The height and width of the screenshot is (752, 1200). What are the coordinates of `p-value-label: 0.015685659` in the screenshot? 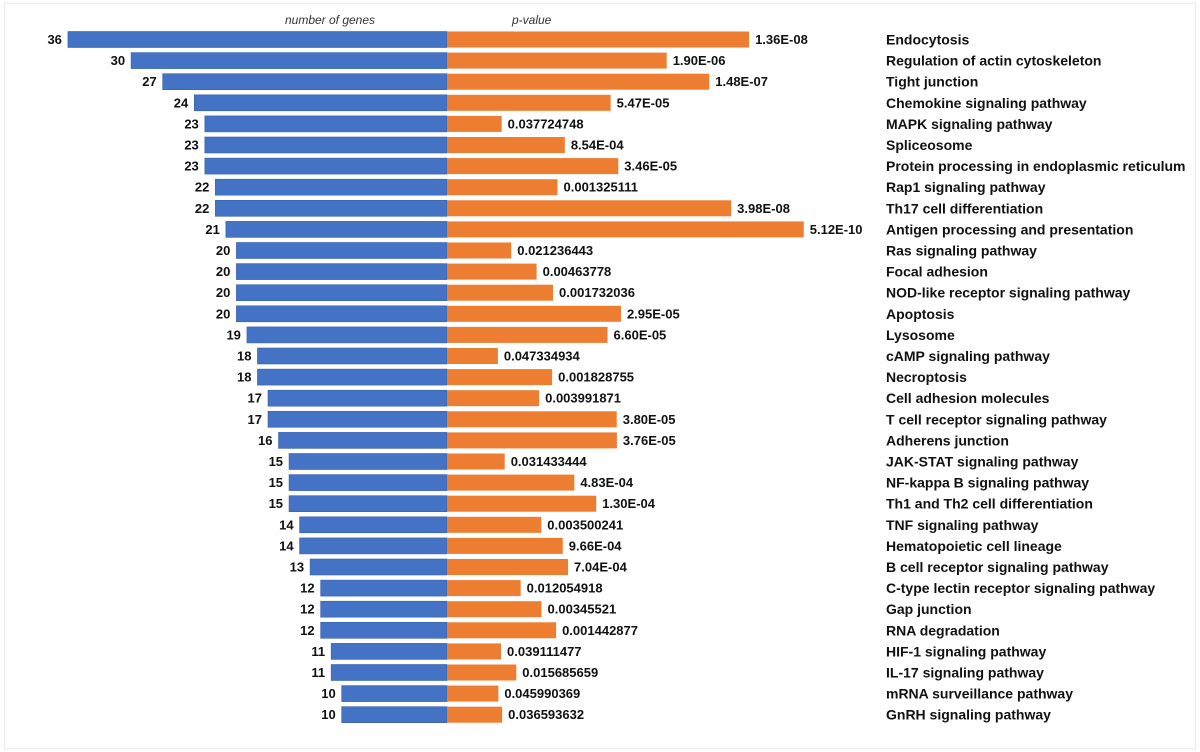 It's located at (560, 672).